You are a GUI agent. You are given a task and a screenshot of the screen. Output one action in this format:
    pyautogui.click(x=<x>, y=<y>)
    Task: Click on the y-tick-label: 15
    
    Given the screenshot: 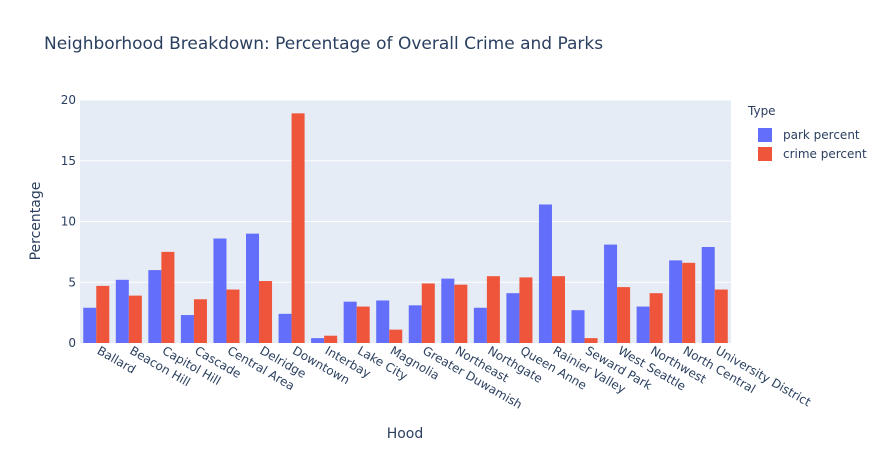 What is the action you would take?
    pyautogui.click(x=68, y=161)
    